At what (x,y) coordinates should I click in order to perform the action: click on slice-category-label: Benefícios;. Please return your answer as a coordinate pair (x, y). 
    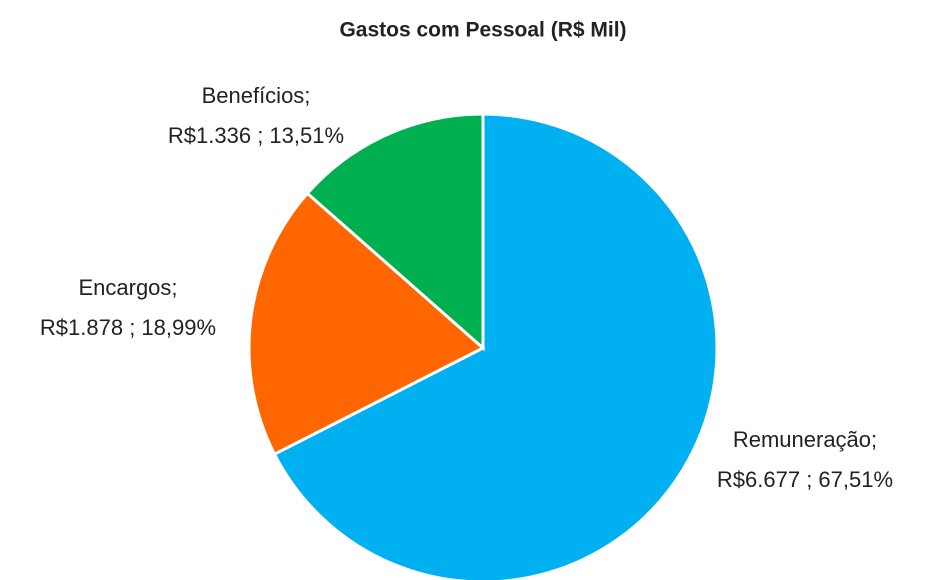
    Looking at the image, I should click on (256, 95).